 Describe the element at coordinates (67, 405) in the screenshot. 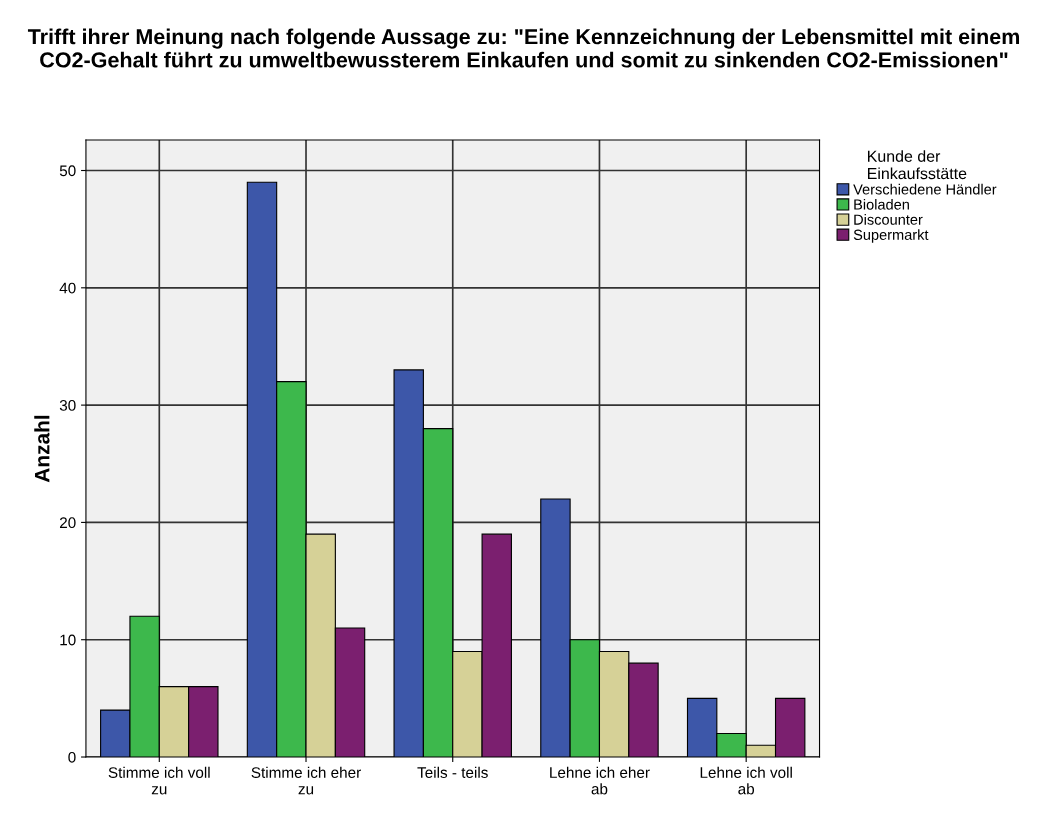

I see `y-tick-label: 30` at that location.